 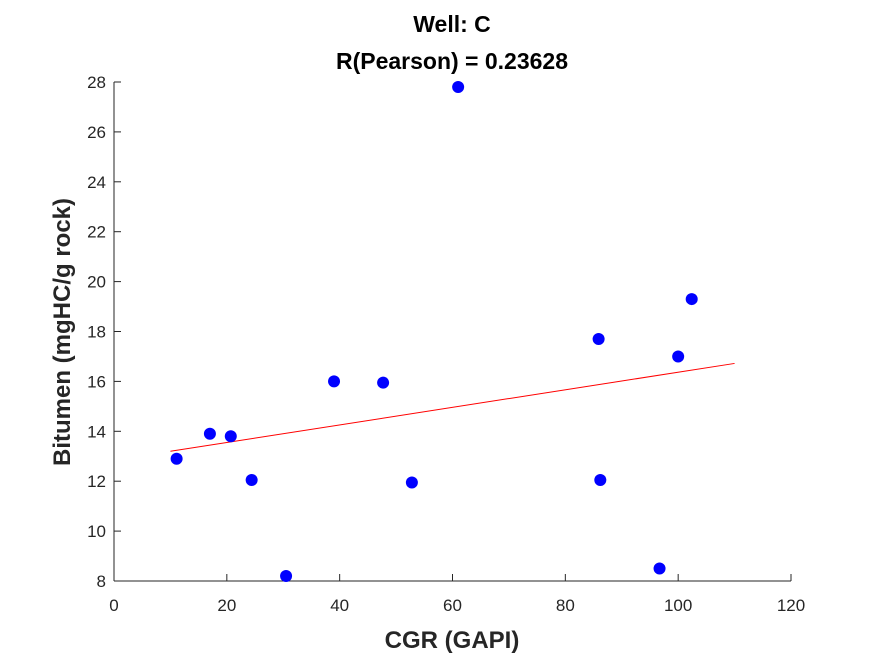 What do you see at coordinates (452, 640) in the screenshot?
I see `x-axis-label: CGR (GAPI)` at bounding box center [452, 640].